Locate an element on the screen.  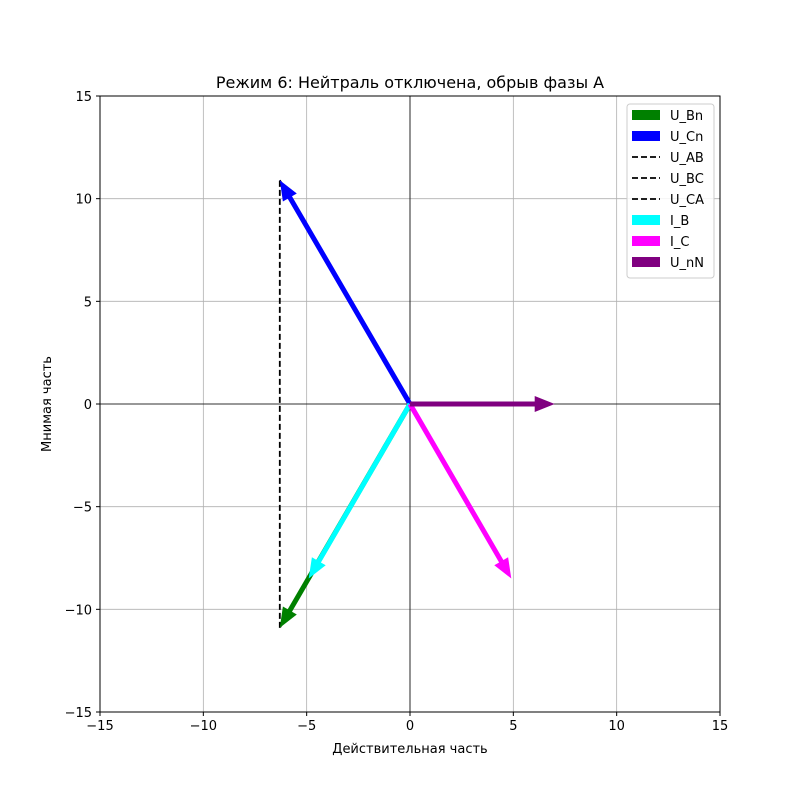
x-tick-label: −15 is located at coordinates (99, 726).